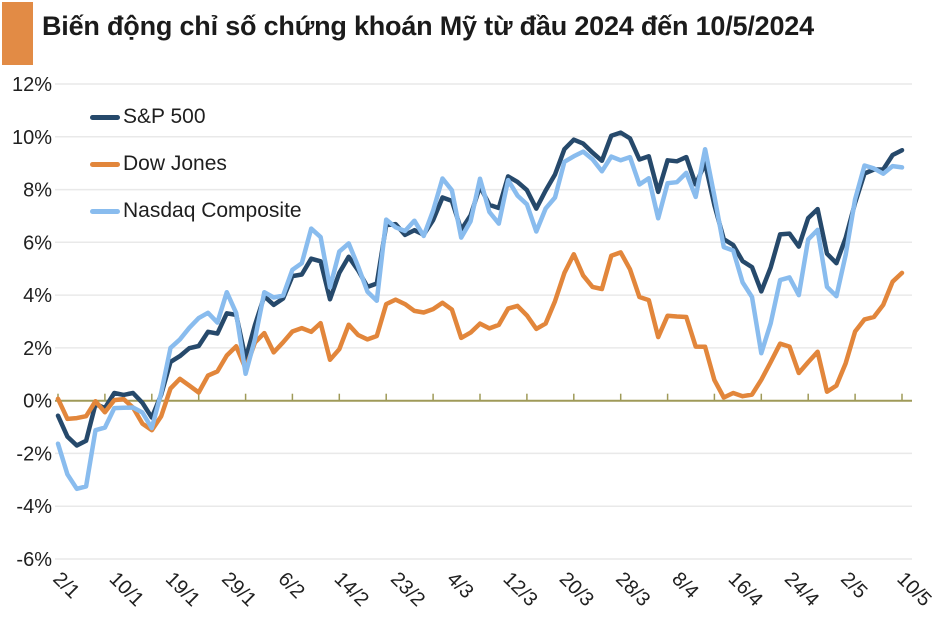 Image resolution: width=945 pixels, height=628 pixels. I want to click on x-tick-label-24/4: 24/4, so click(801, 589).